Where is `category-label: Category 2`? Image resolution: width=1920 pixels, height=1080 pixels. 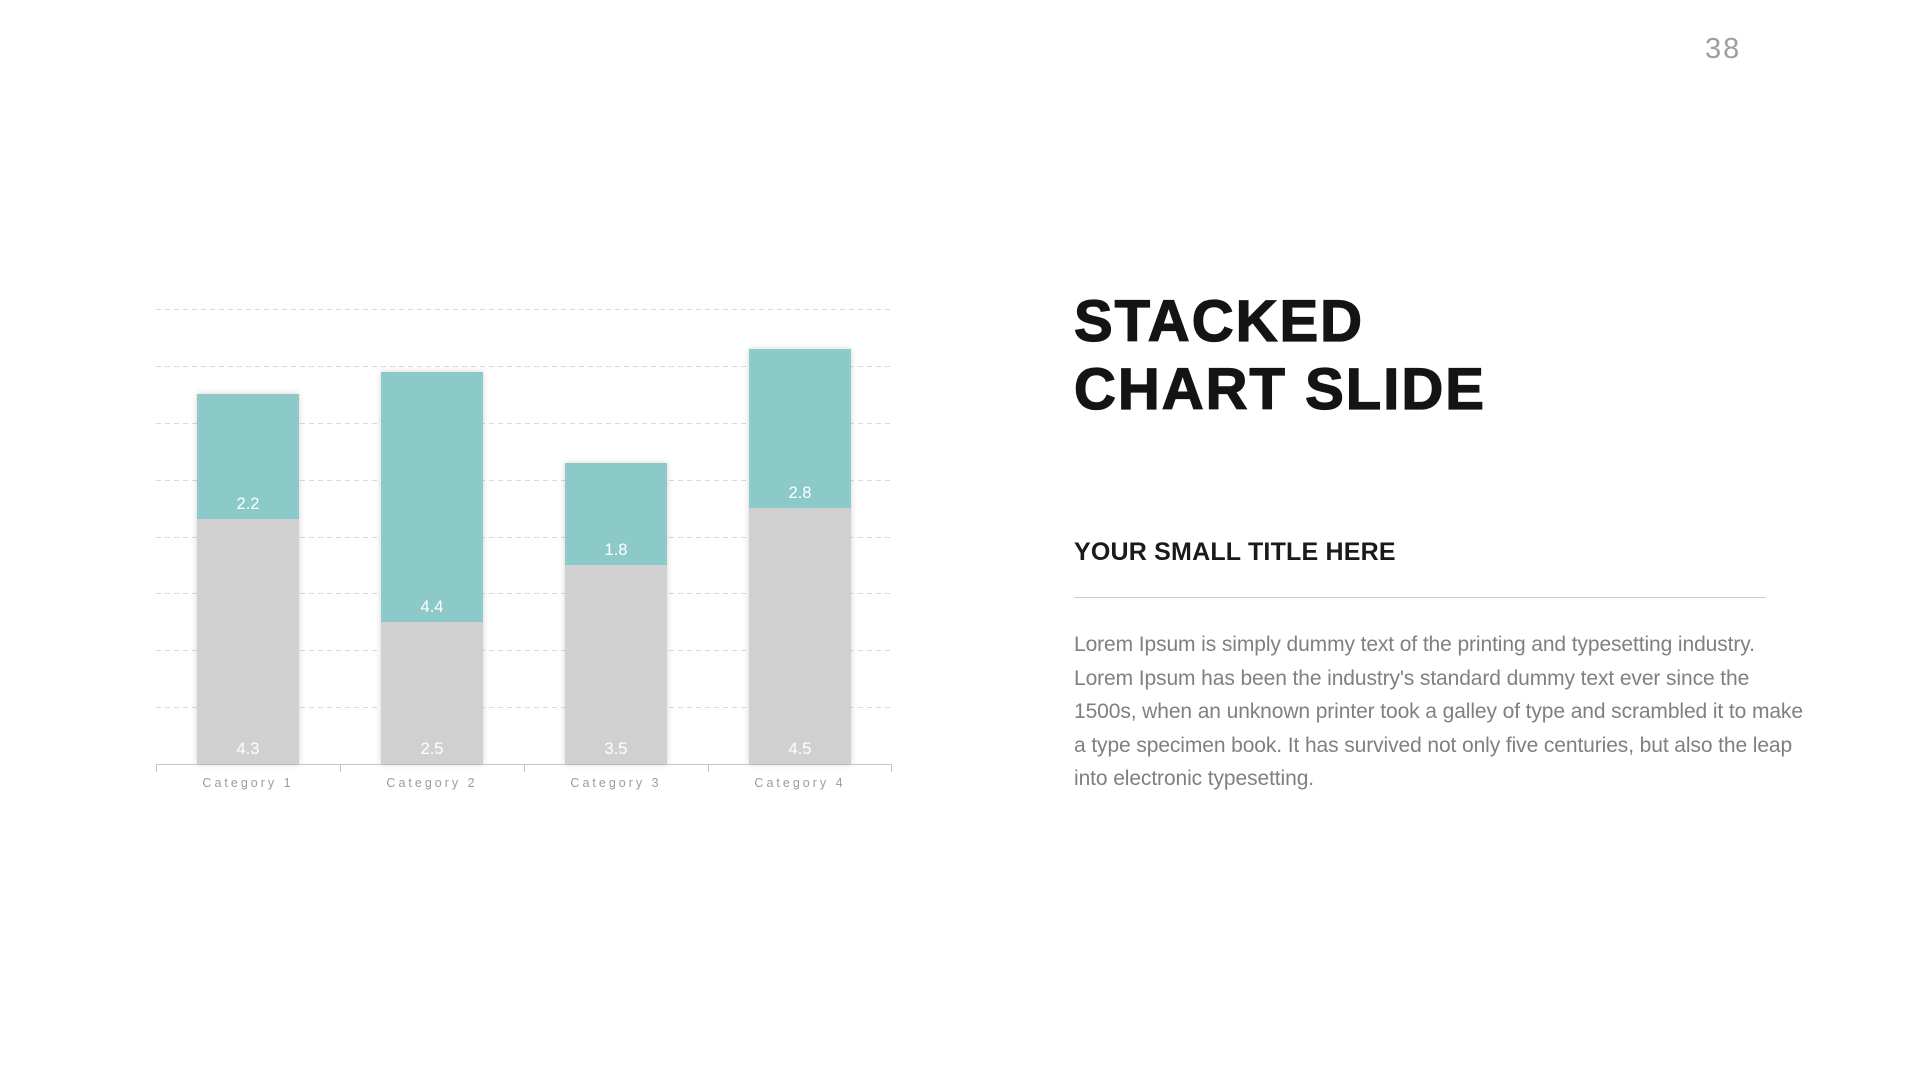
category-label: Category 2 is located at coordinates (432, 783).